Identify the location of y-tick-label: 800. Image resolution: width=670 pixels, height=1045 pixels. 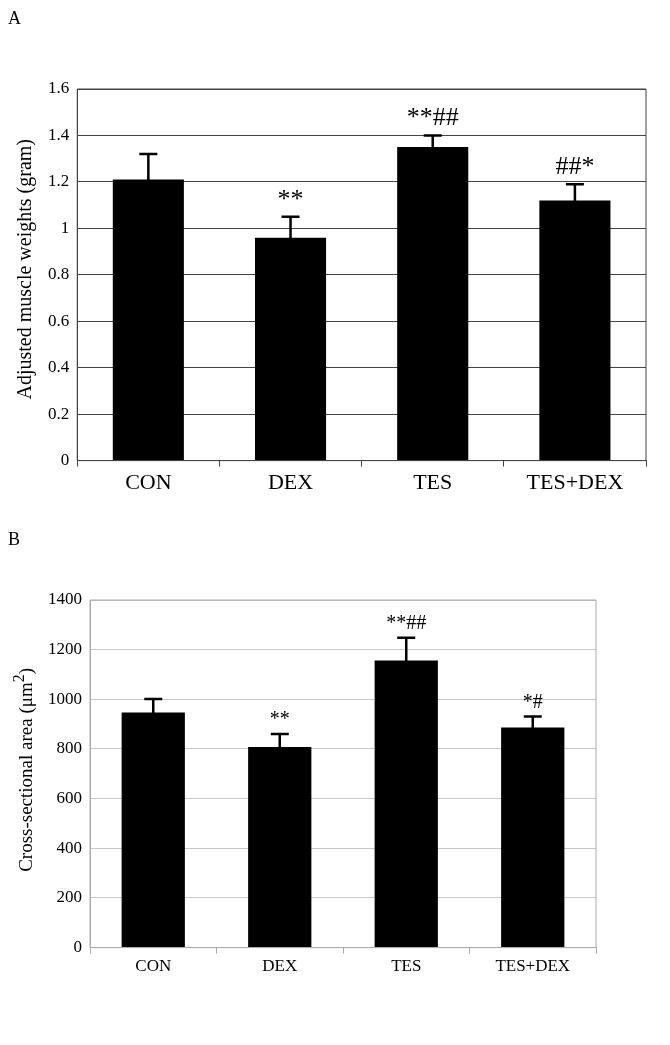
(69, 748).